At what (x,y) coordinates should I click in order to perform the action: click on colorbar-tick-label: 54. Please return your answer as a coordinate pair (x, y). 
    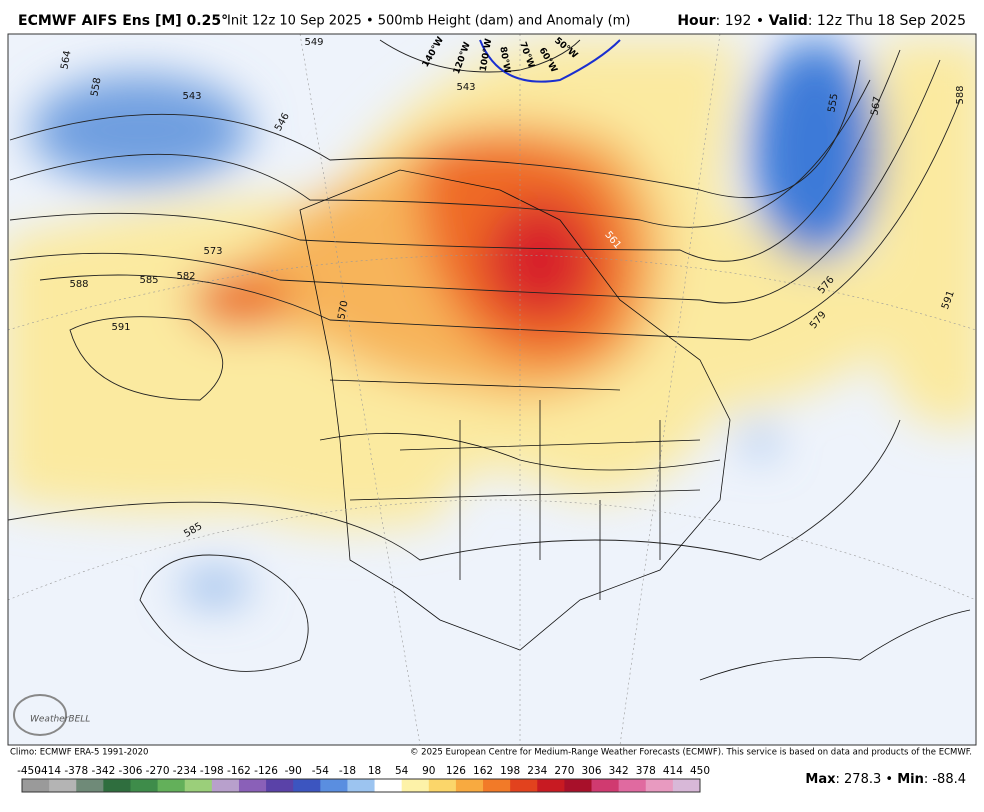
    Looking at the image, I should click on (402, 771).